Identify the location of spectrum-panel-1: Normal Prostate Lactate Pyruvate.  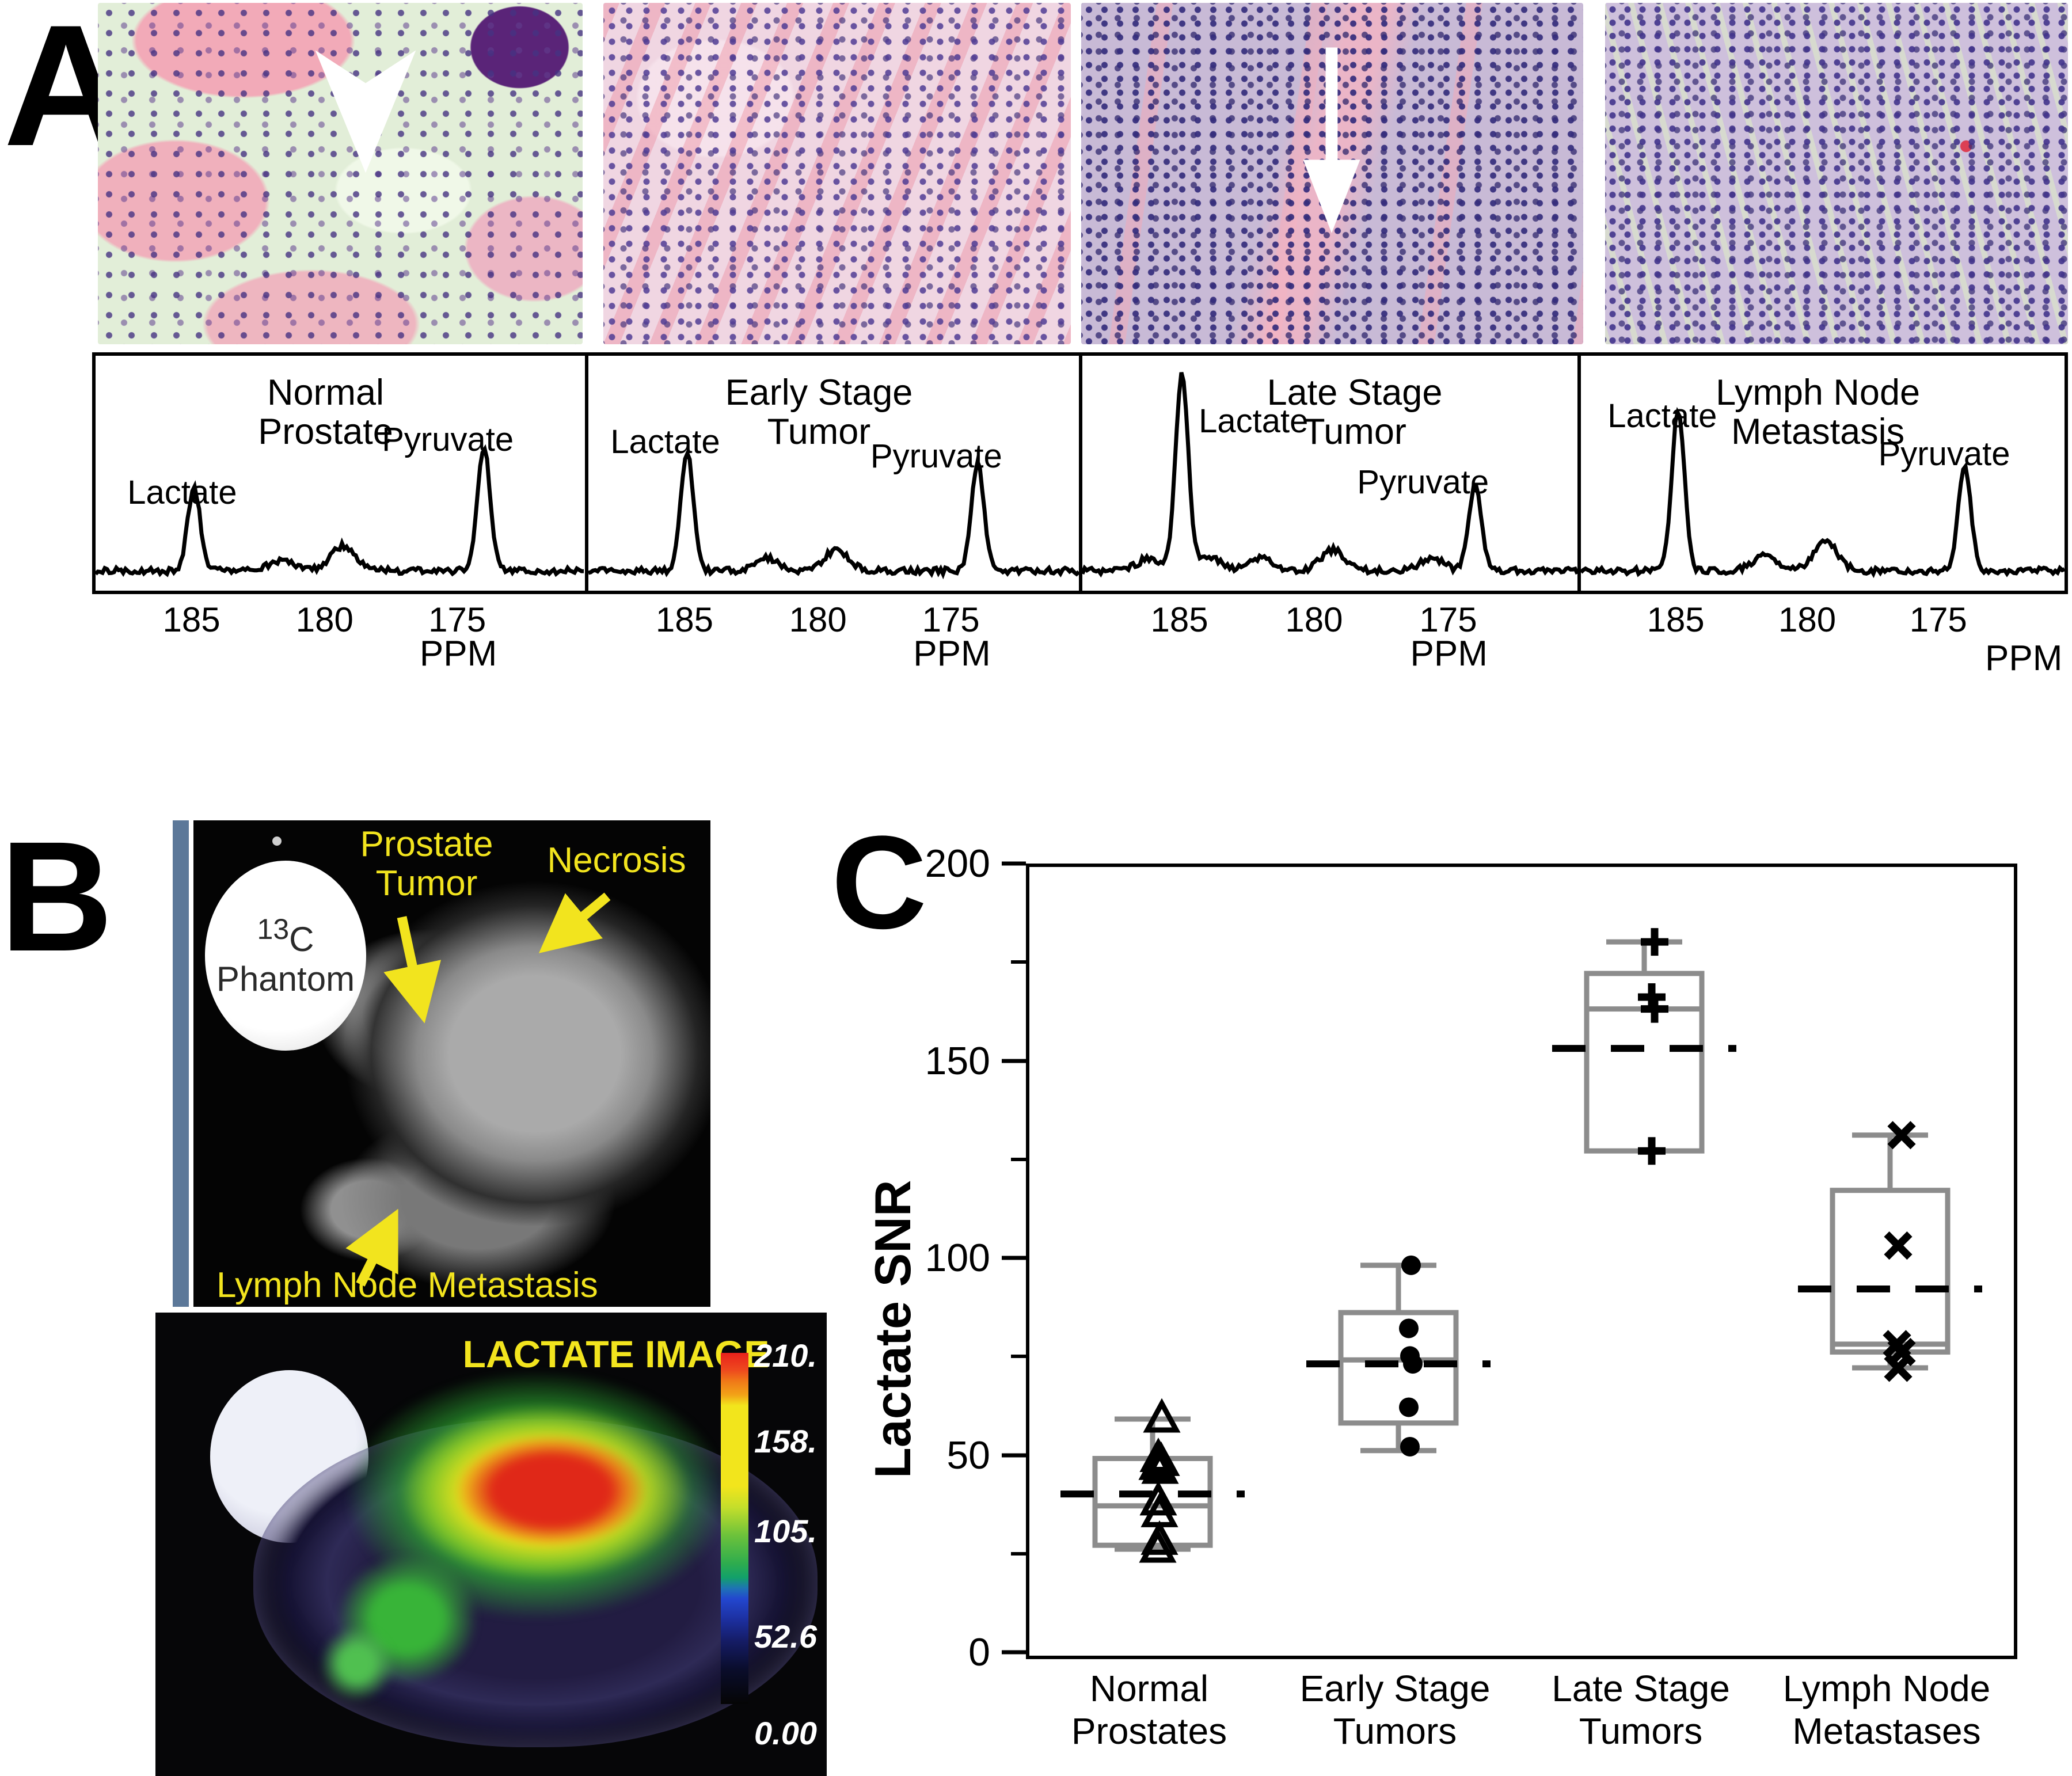
(340, 473).